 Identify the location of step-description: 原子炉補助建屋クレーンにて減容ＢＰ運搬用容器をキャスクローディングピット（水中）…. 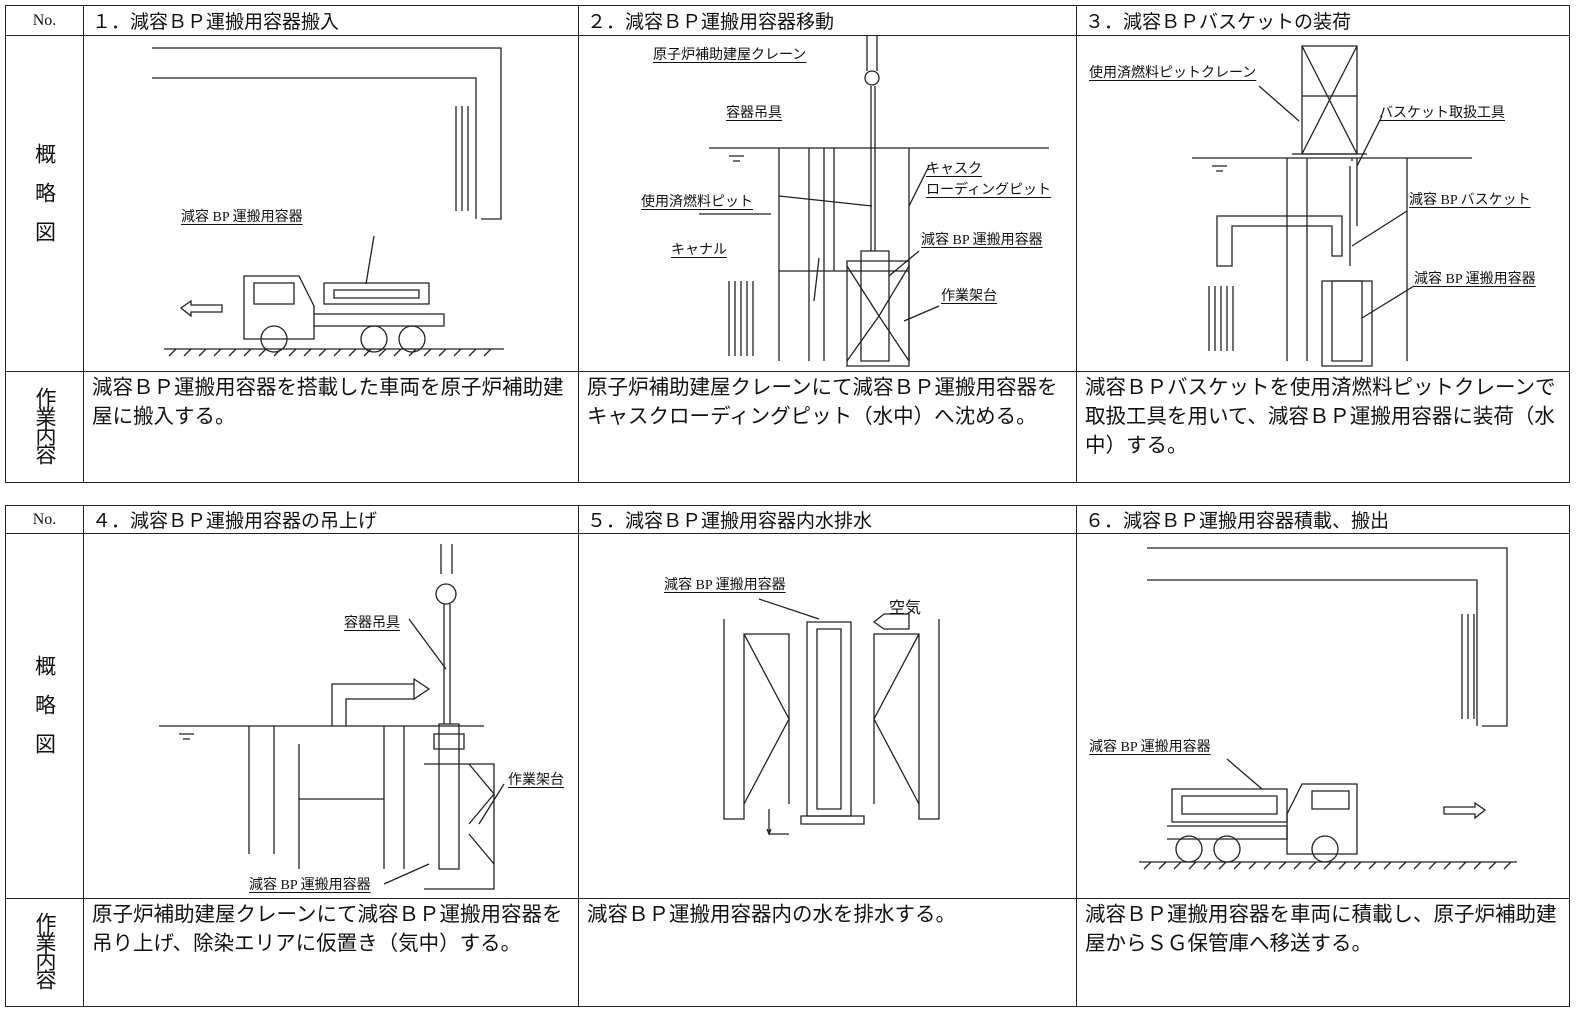
(827, 427).